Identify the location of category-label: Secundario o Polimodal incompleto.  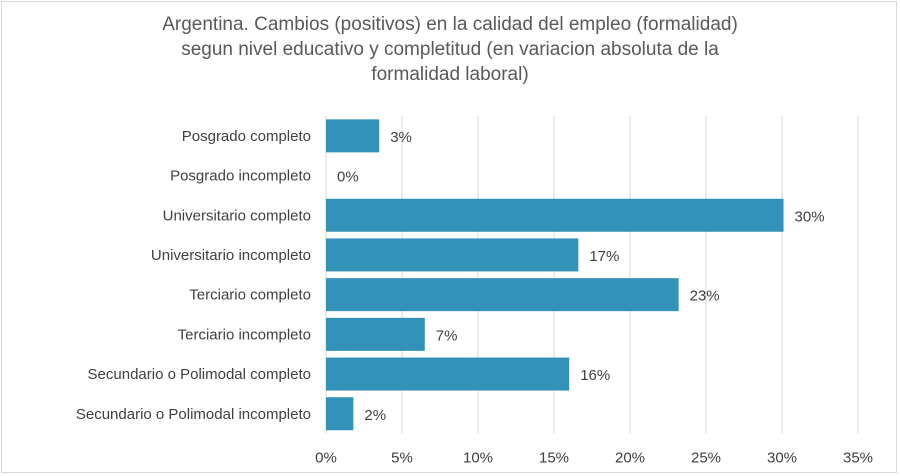
(193, 414).